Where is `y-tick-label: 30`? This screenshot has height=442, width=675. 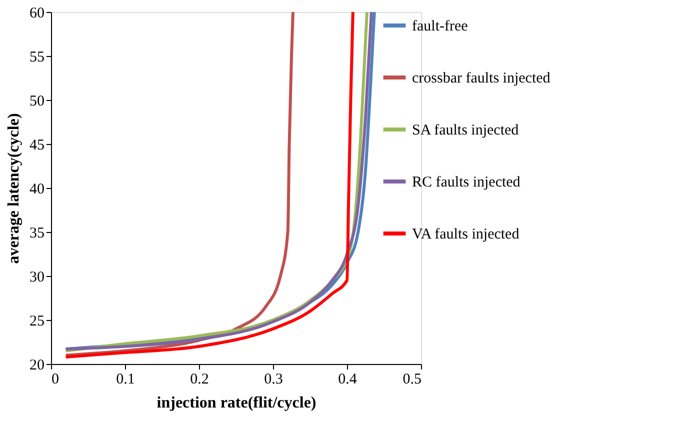 y-tick-label: 30 is located at coordinates (37, 278).